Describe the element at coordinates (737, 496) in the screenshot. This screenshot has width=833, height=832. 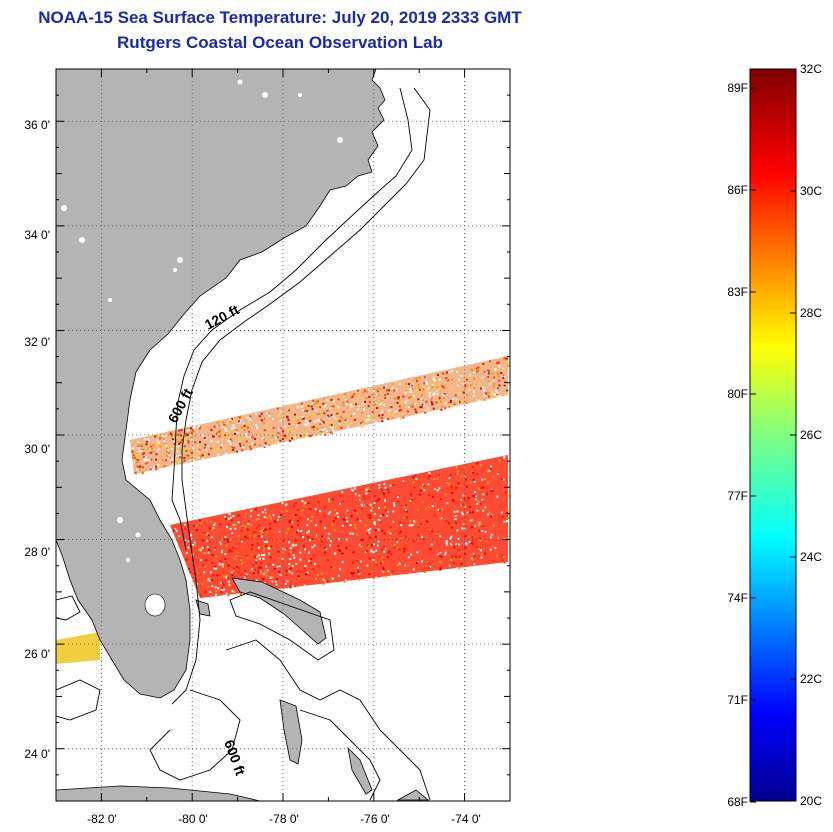
I see `colorbar-label-77f: 77F` at that location.